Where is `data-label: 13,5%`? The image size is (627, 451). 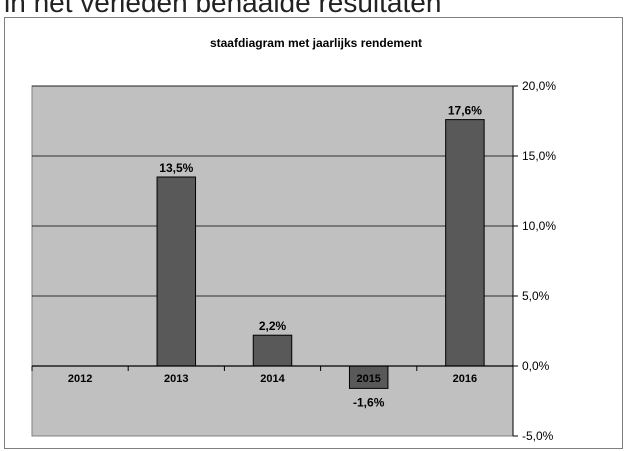
data-label: 13,5% is located at coordinates (176, 168).